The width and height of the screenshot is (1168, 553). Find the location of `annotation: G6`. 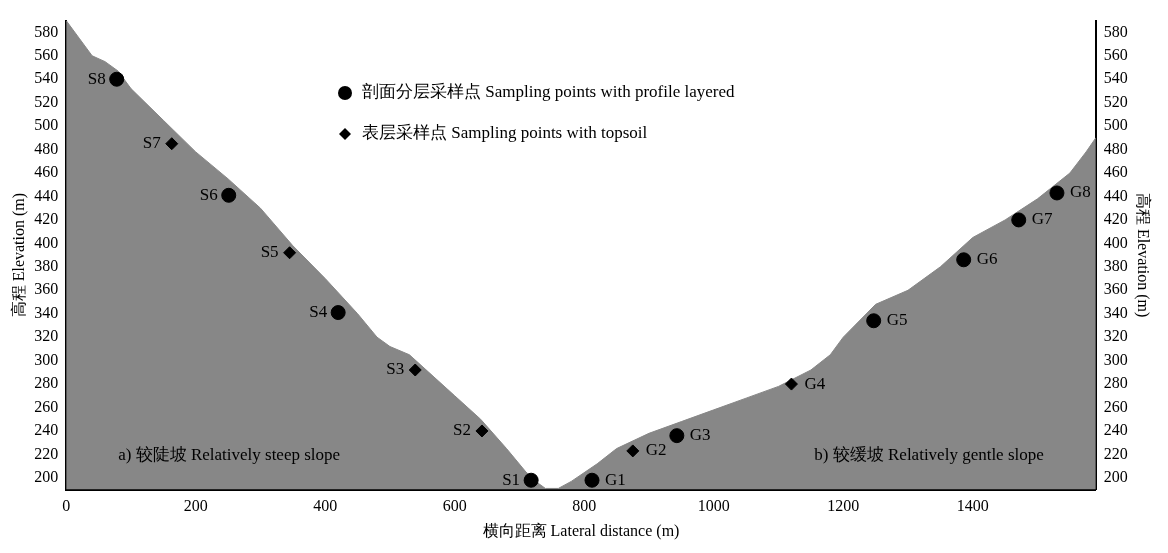

annotation: G6 is located at coordinates (987, 259).